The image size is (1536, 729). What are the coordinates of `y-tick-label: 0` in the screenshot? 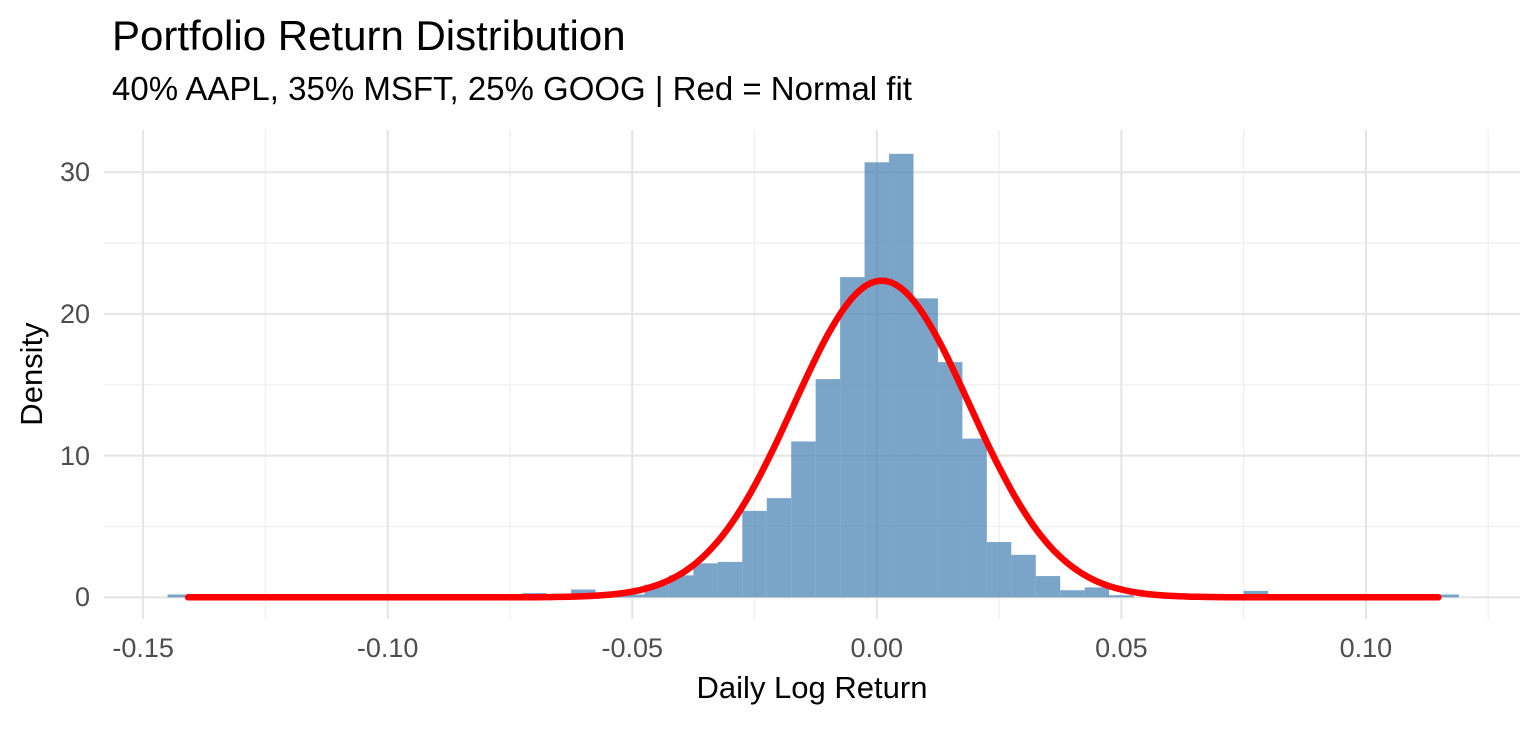 It's located at (82, 597).